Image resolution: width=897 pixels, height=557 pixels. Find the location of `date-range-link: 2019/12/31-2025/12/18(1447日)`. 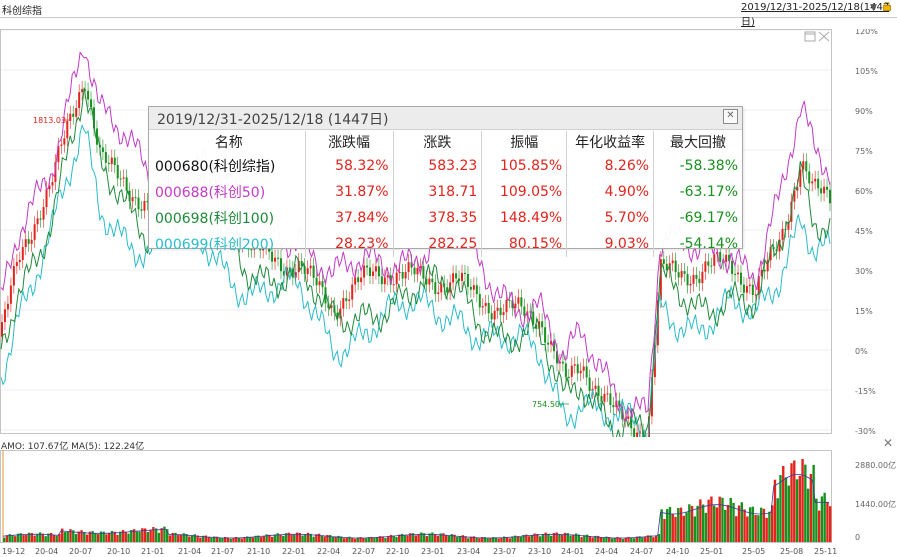

date-range-link: 2019/12/31-2025/12/18(1447日) is located at coordinates (815, 15).